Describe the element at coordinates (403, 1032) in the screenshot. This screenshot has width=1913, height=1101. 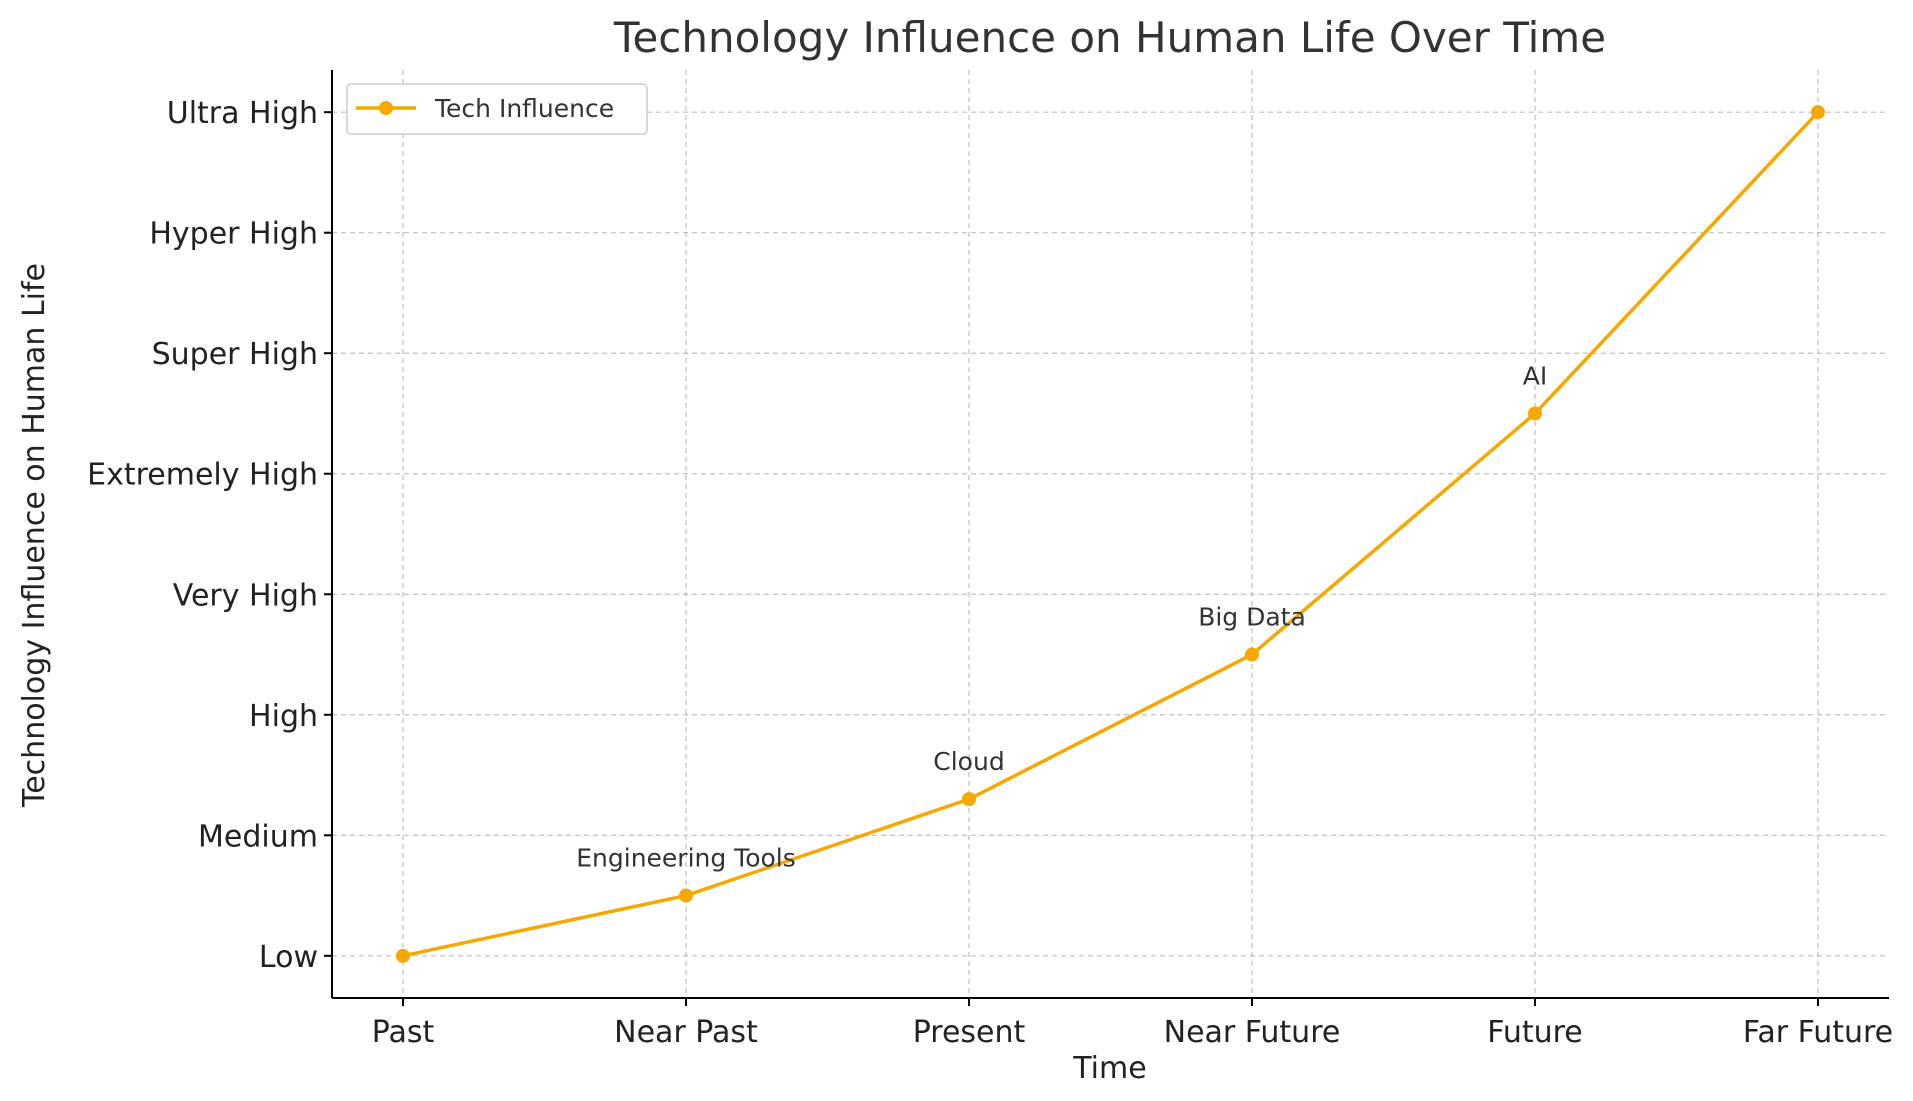
I see `x-tick-label-past: Past` at that location.